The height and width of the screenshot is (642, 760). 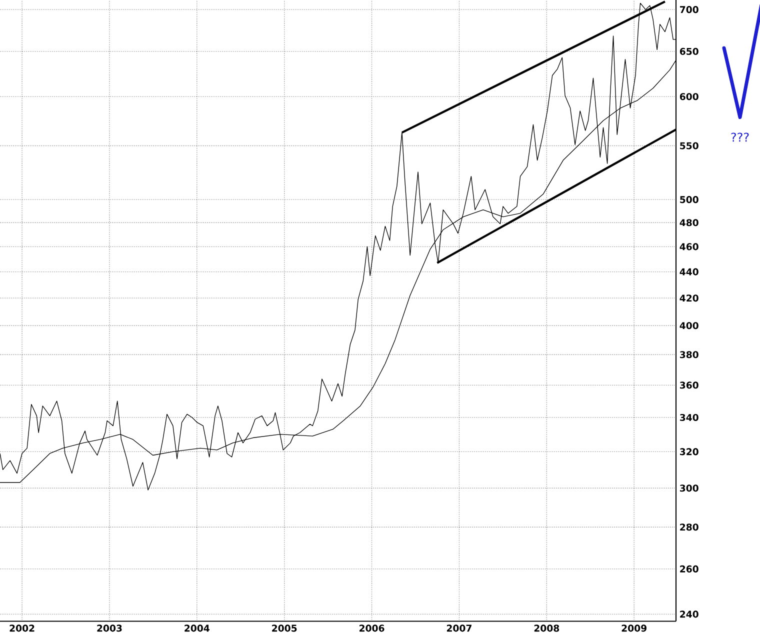 What do you see at coordinates (547, 628) in the screenshot?
I see `x-tick-label: 2008` at bounding box center [547, 628].